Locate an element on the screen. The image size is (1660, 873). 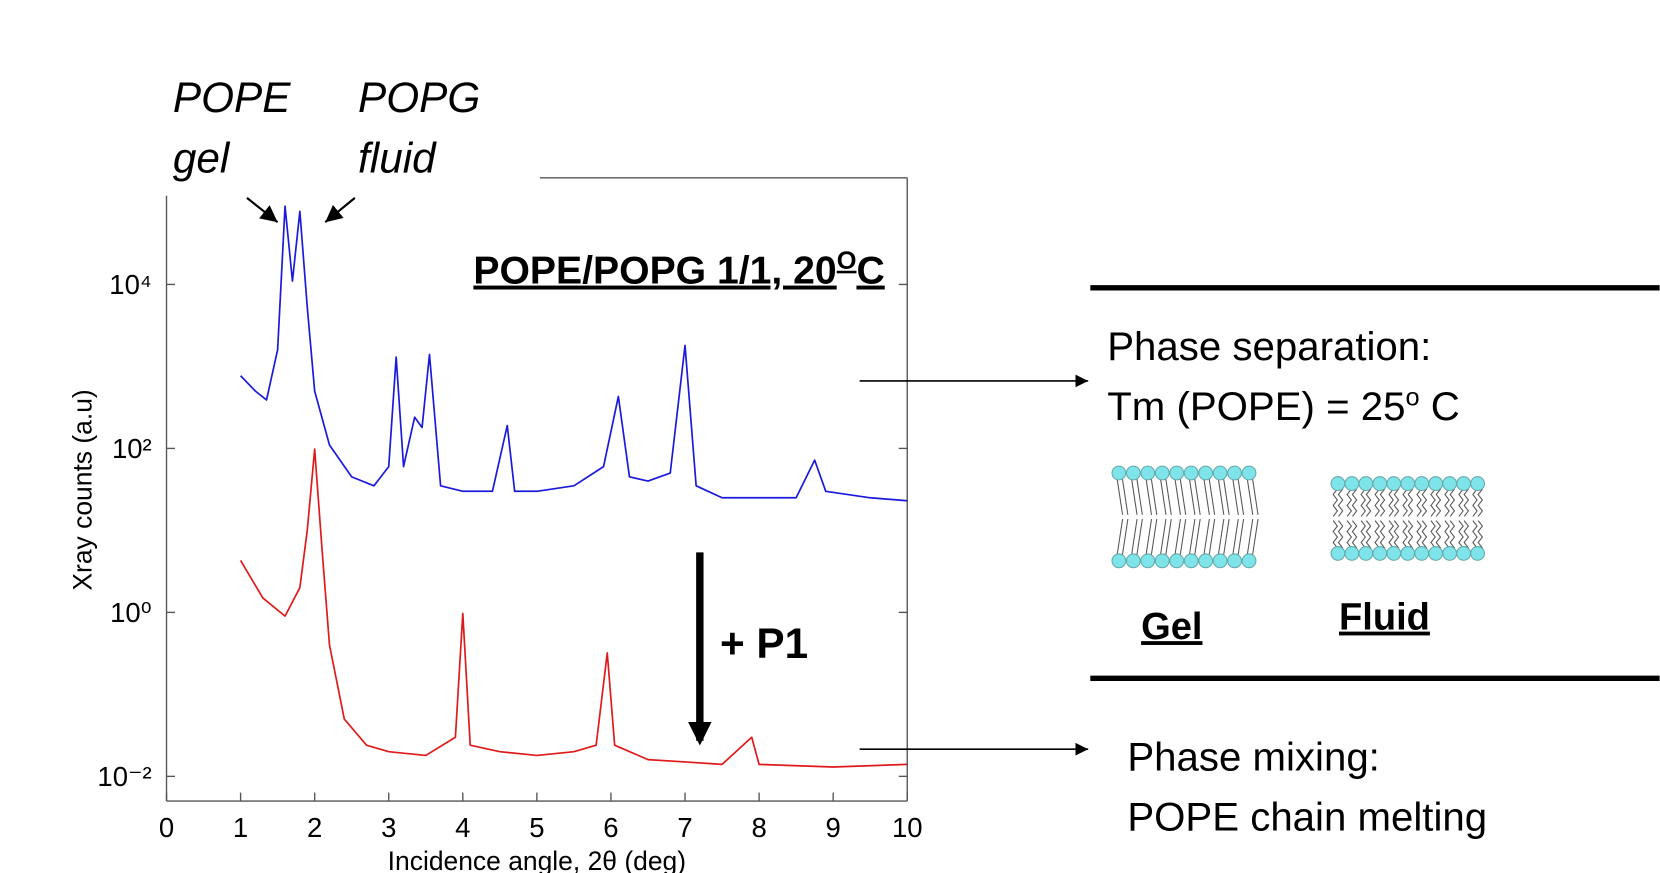
title-part: POPE/POPG 1/1, 20 is located at coordinates (654, 271).